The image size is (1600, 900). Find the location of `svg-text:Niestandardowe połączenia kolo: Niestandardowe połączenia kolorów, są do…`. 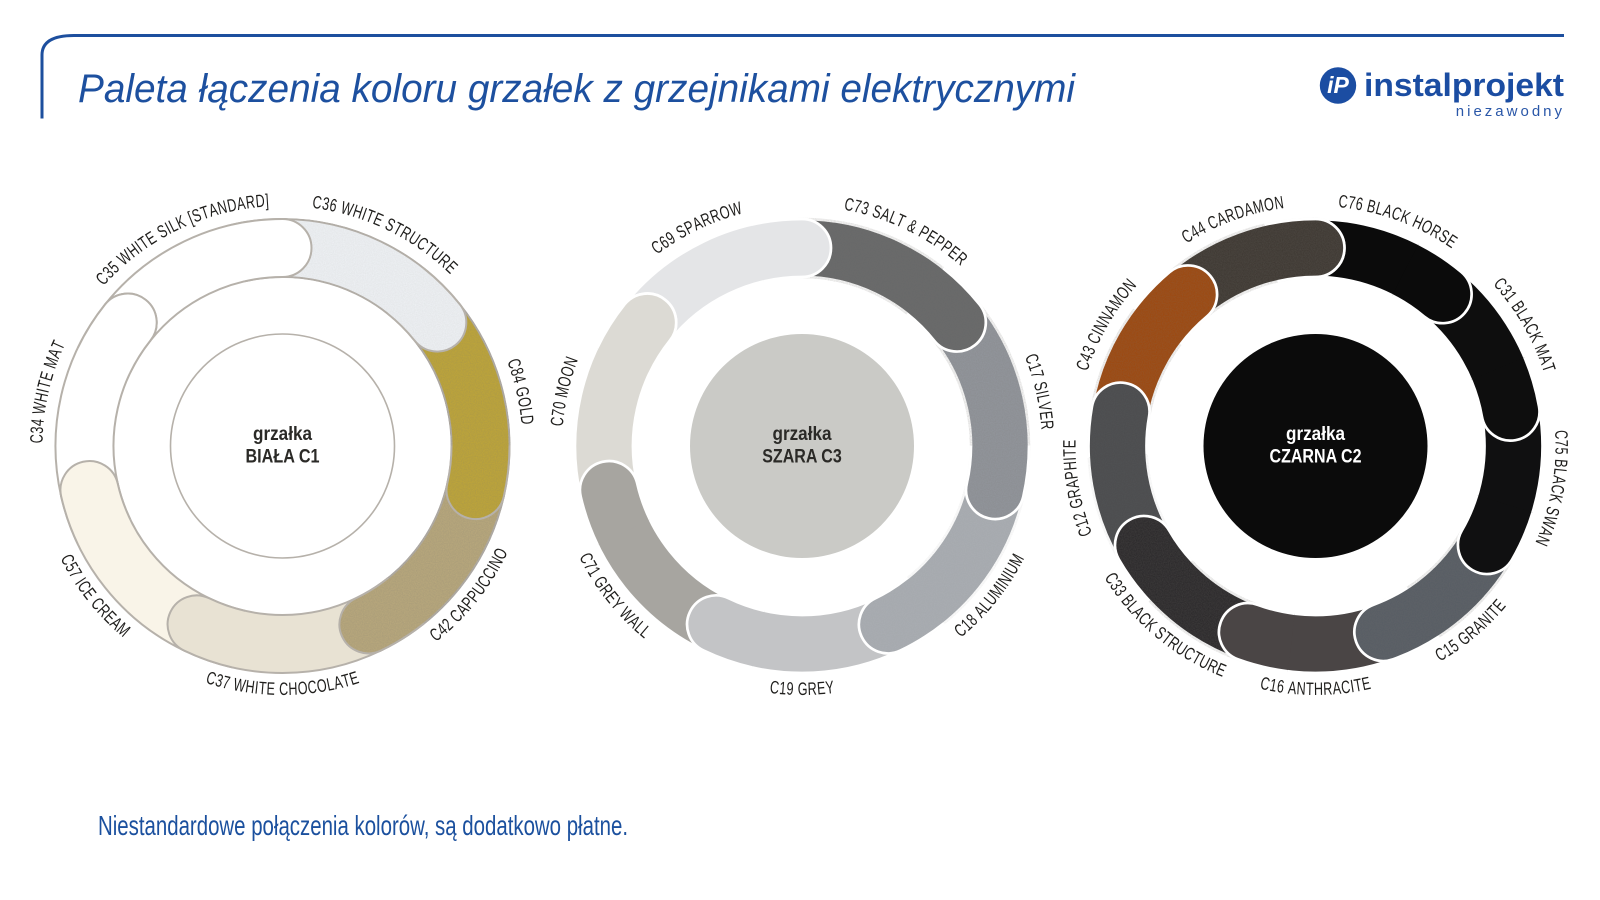

svg-text:Niestandardowe połączenia kolo: Niestandardowe połączenia kolorów, są do… is located at coordinates (363, 825).